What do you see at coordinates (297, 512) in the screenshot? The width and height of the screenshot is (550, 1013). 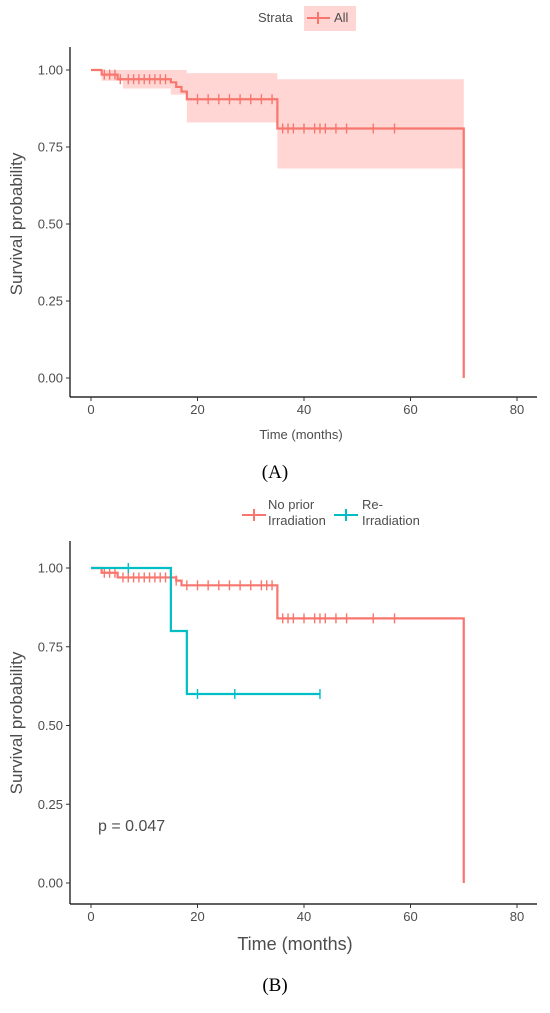 I see `legend-entry-no-prior: No prior Irradiation` at bounding box center [297, 512].